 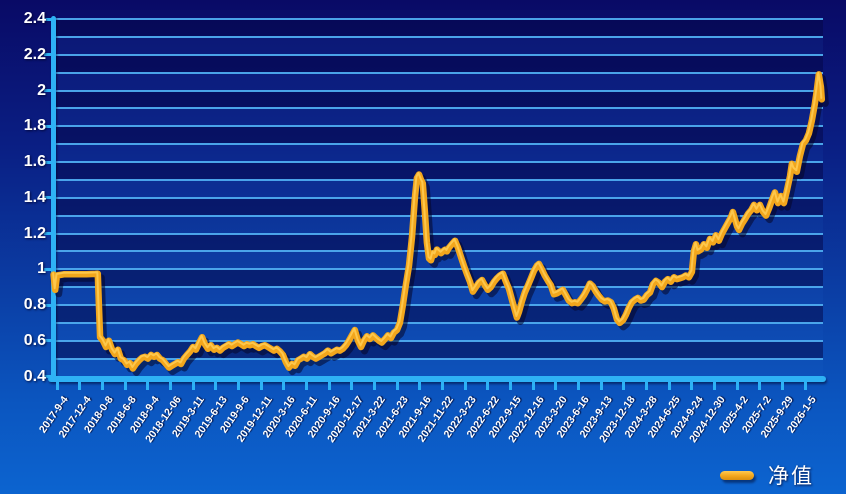 I want to click on legend: 净值, so click(x=780, y=475).